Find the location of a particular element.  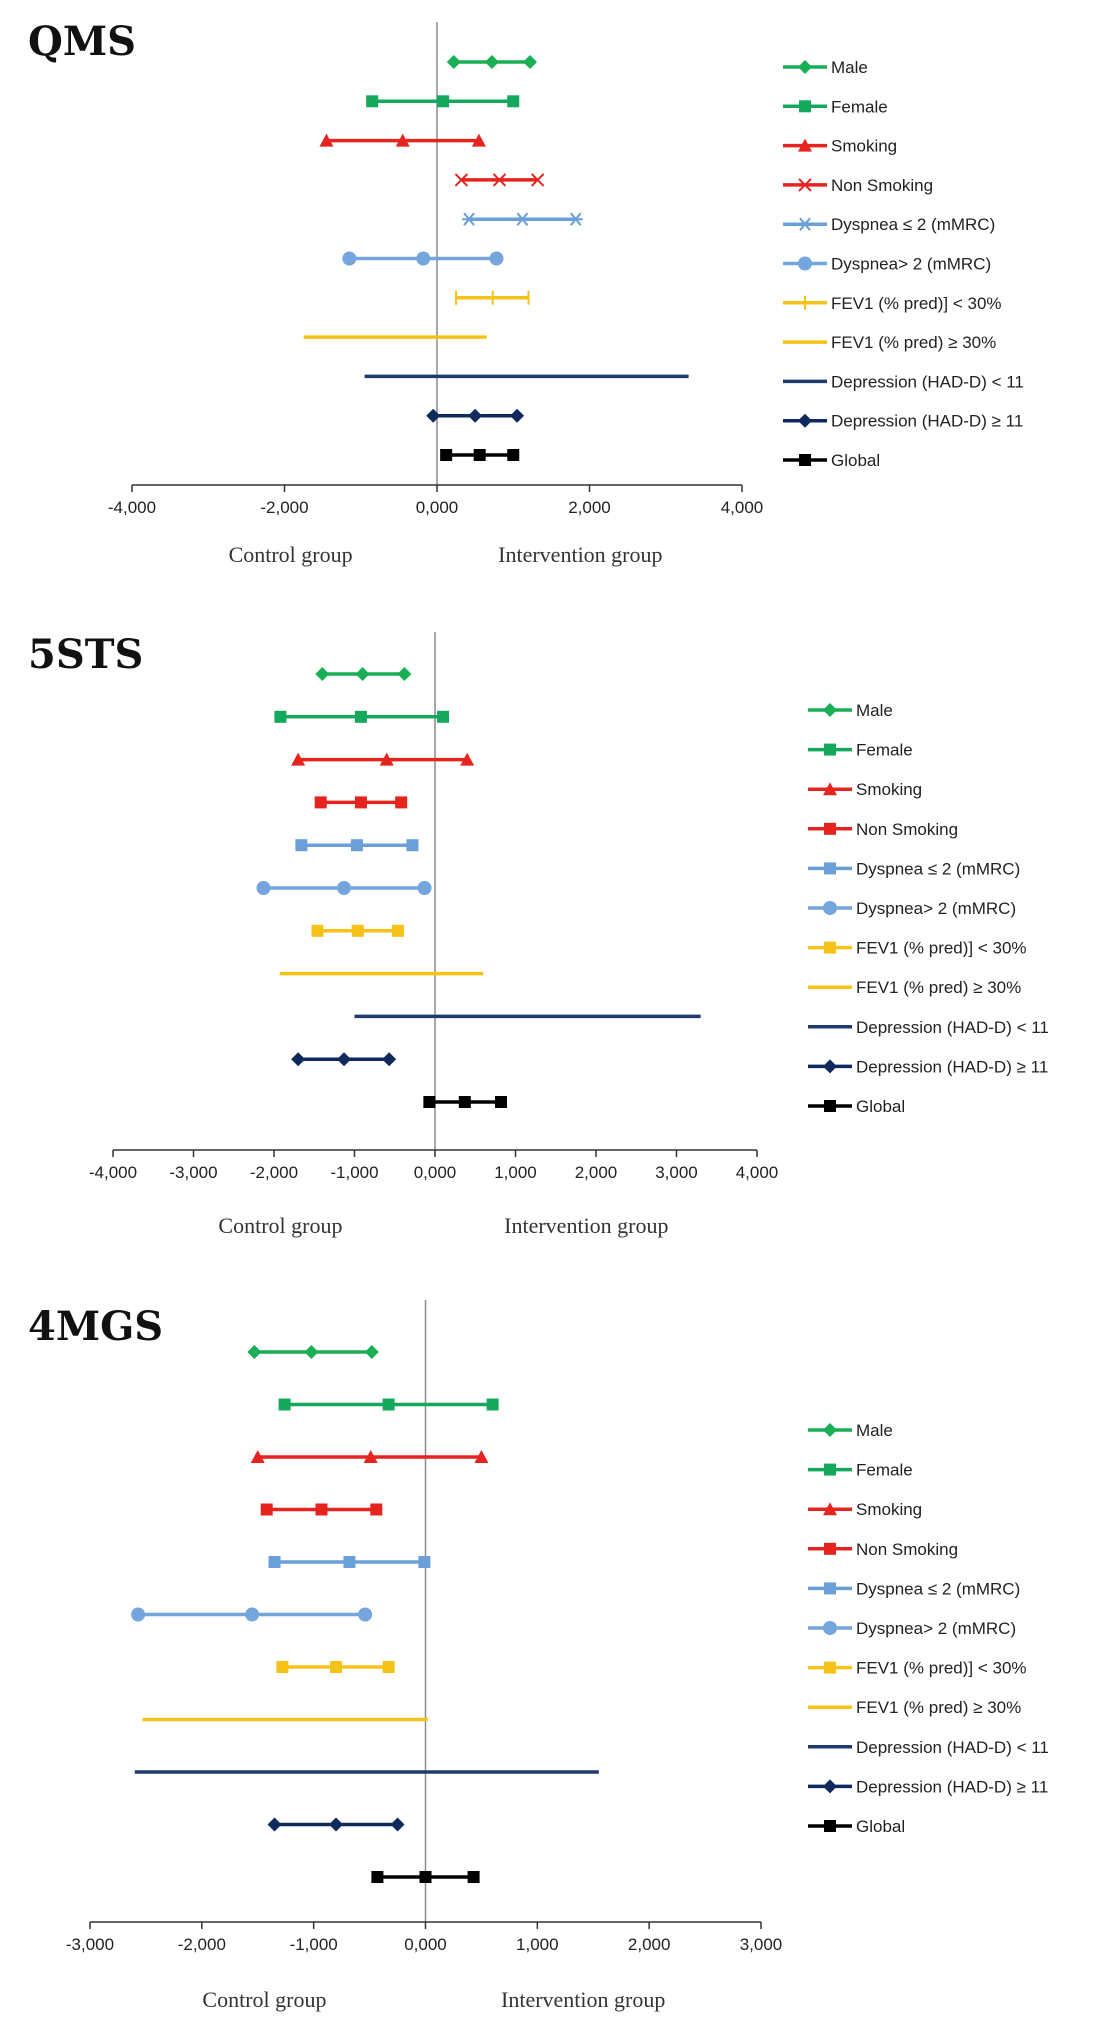

4mgs-legend-fev1-pct-pred-ge-30pct-label: FEV1 (% pred) ≥ 30% is located at coordinates (938, 1707).